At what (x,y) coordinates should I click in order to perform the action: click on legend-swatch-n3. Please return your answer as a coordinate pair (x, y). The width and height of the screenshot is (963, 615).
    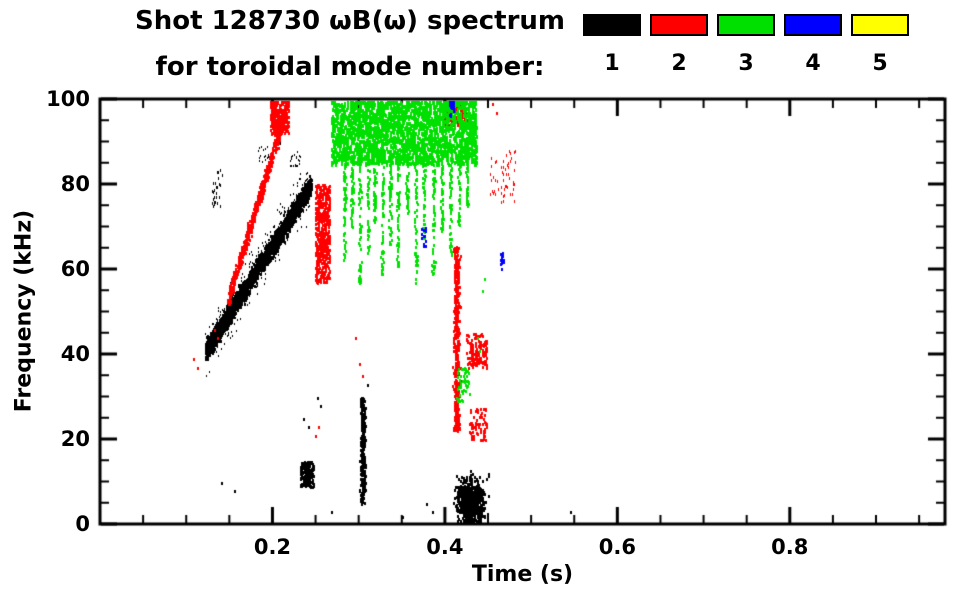
    Looking at the image, I should click on (746, 25).